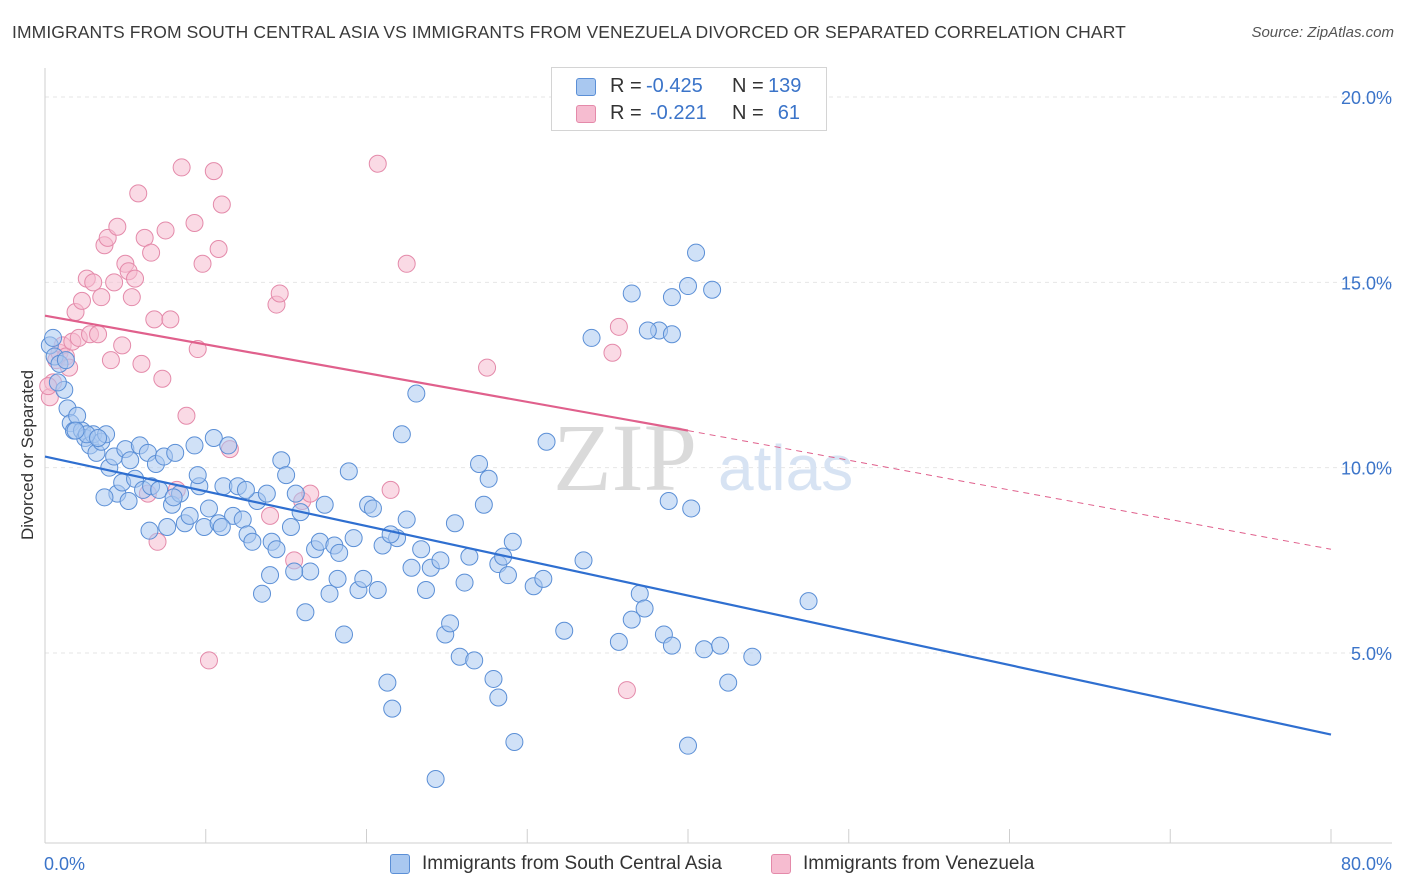  Describe the element at coordinates (1322, 32) in the screenshot. I see `source-label: Source: ZipAtlas.com` at that location.